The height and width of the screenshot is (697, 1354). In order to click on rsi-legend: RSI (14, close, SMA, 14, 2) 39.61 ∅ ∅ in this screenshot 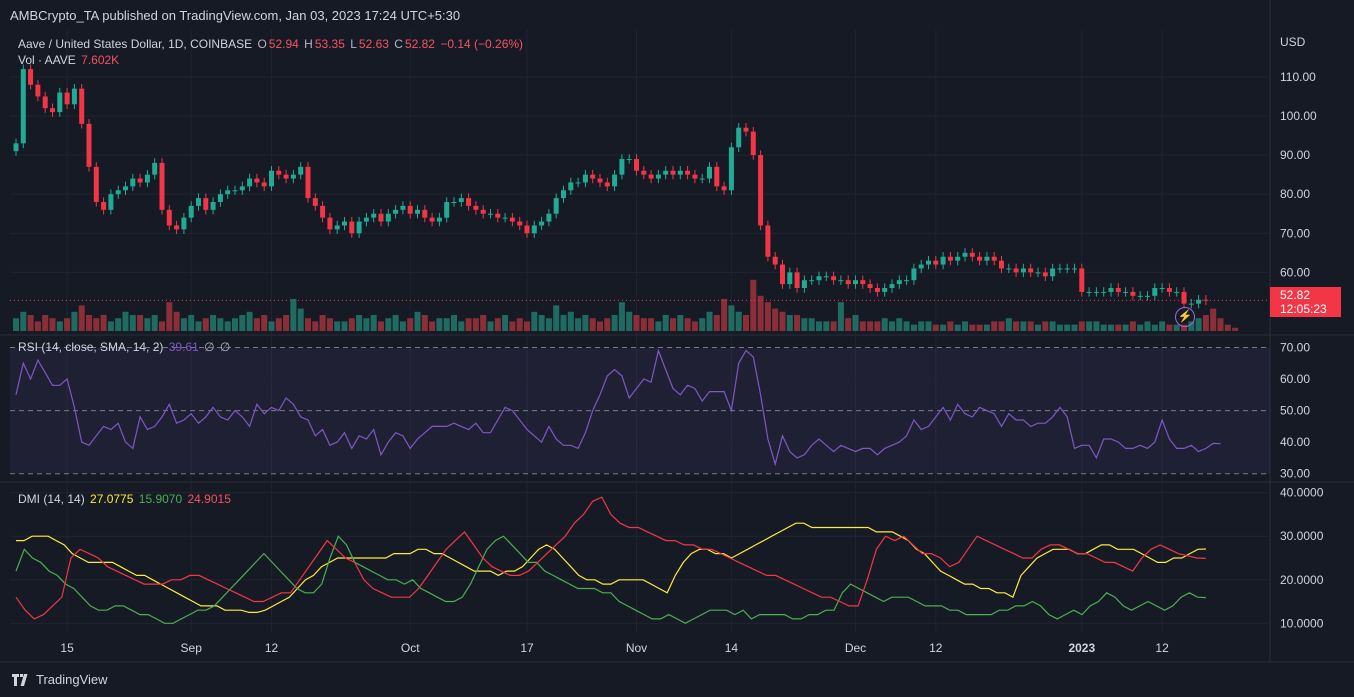, I will do `click(125, 347)`.